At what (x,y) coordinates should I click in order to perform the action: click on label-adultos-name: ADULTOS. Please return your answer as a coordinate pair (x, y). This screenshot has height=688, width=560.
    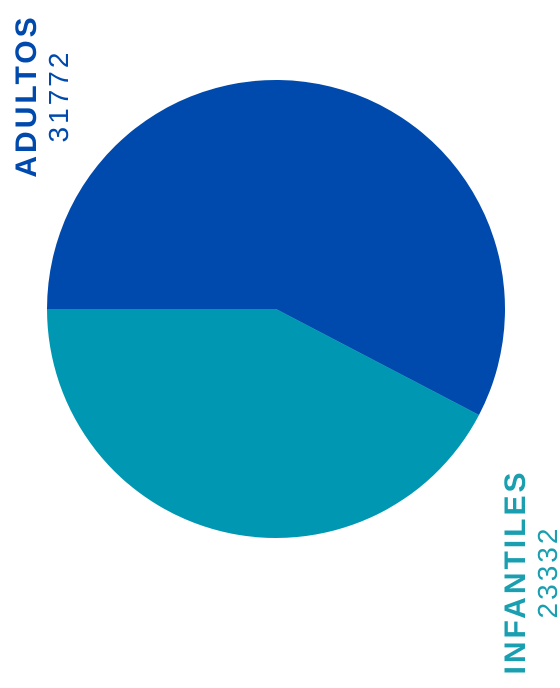
    Looking at the image, I should click on (26, 96).